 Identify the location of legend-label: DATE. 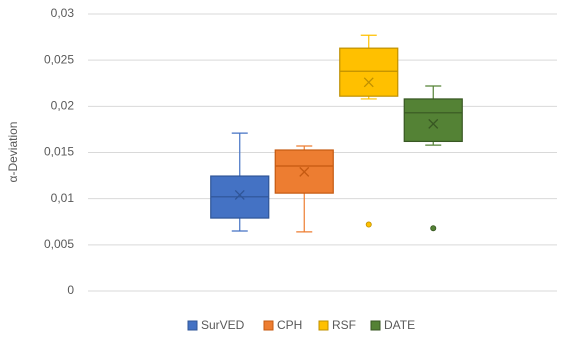
(399, 325).